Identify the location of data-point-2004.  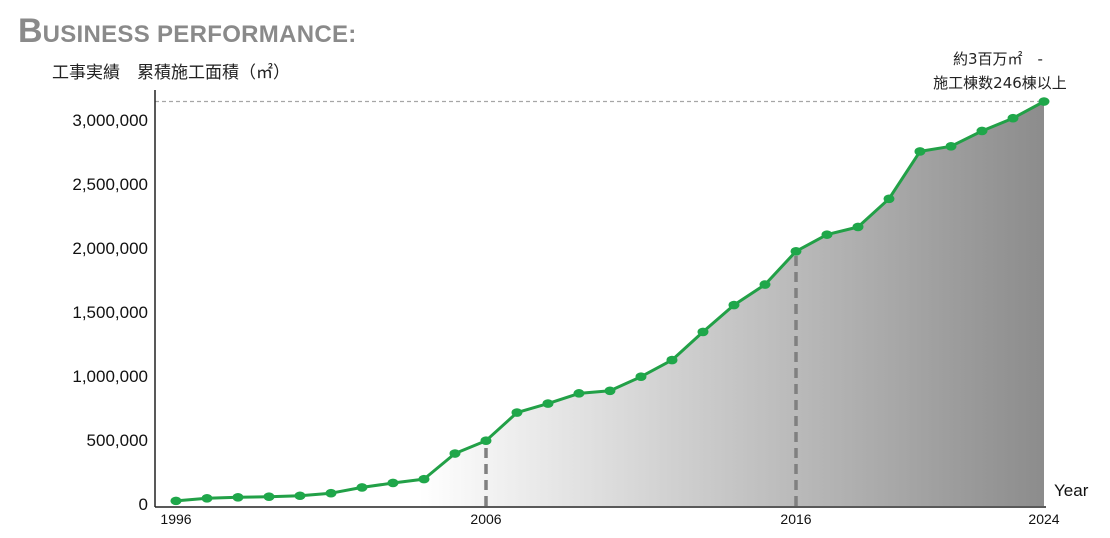
(424, 479).